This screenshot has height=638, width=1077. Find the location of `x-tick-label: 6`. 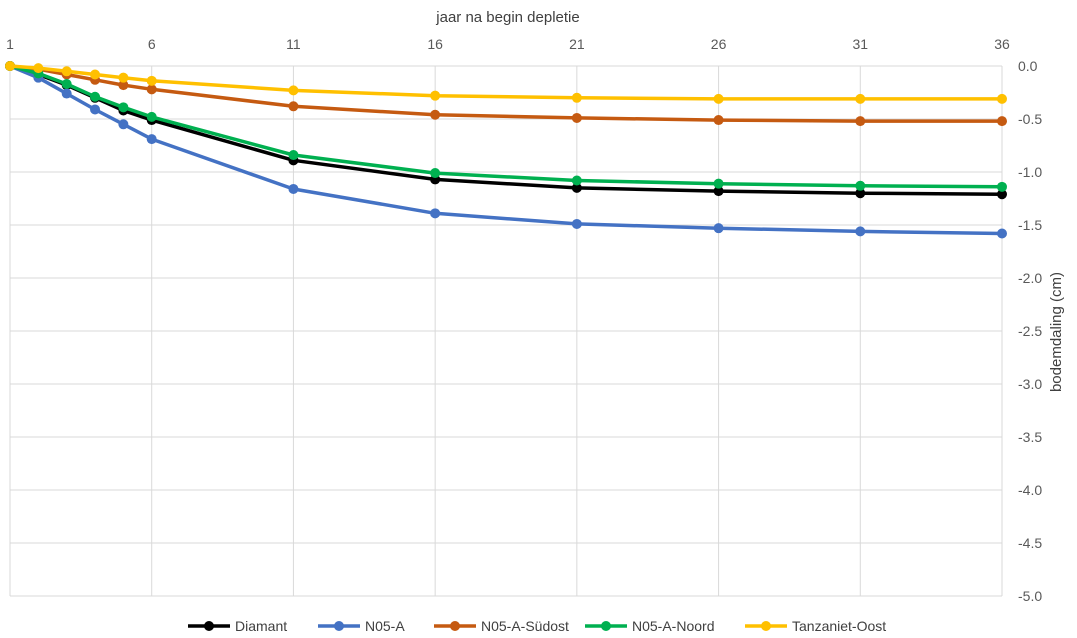

x-tick-label: 6 is located at coordinates (152, 44).